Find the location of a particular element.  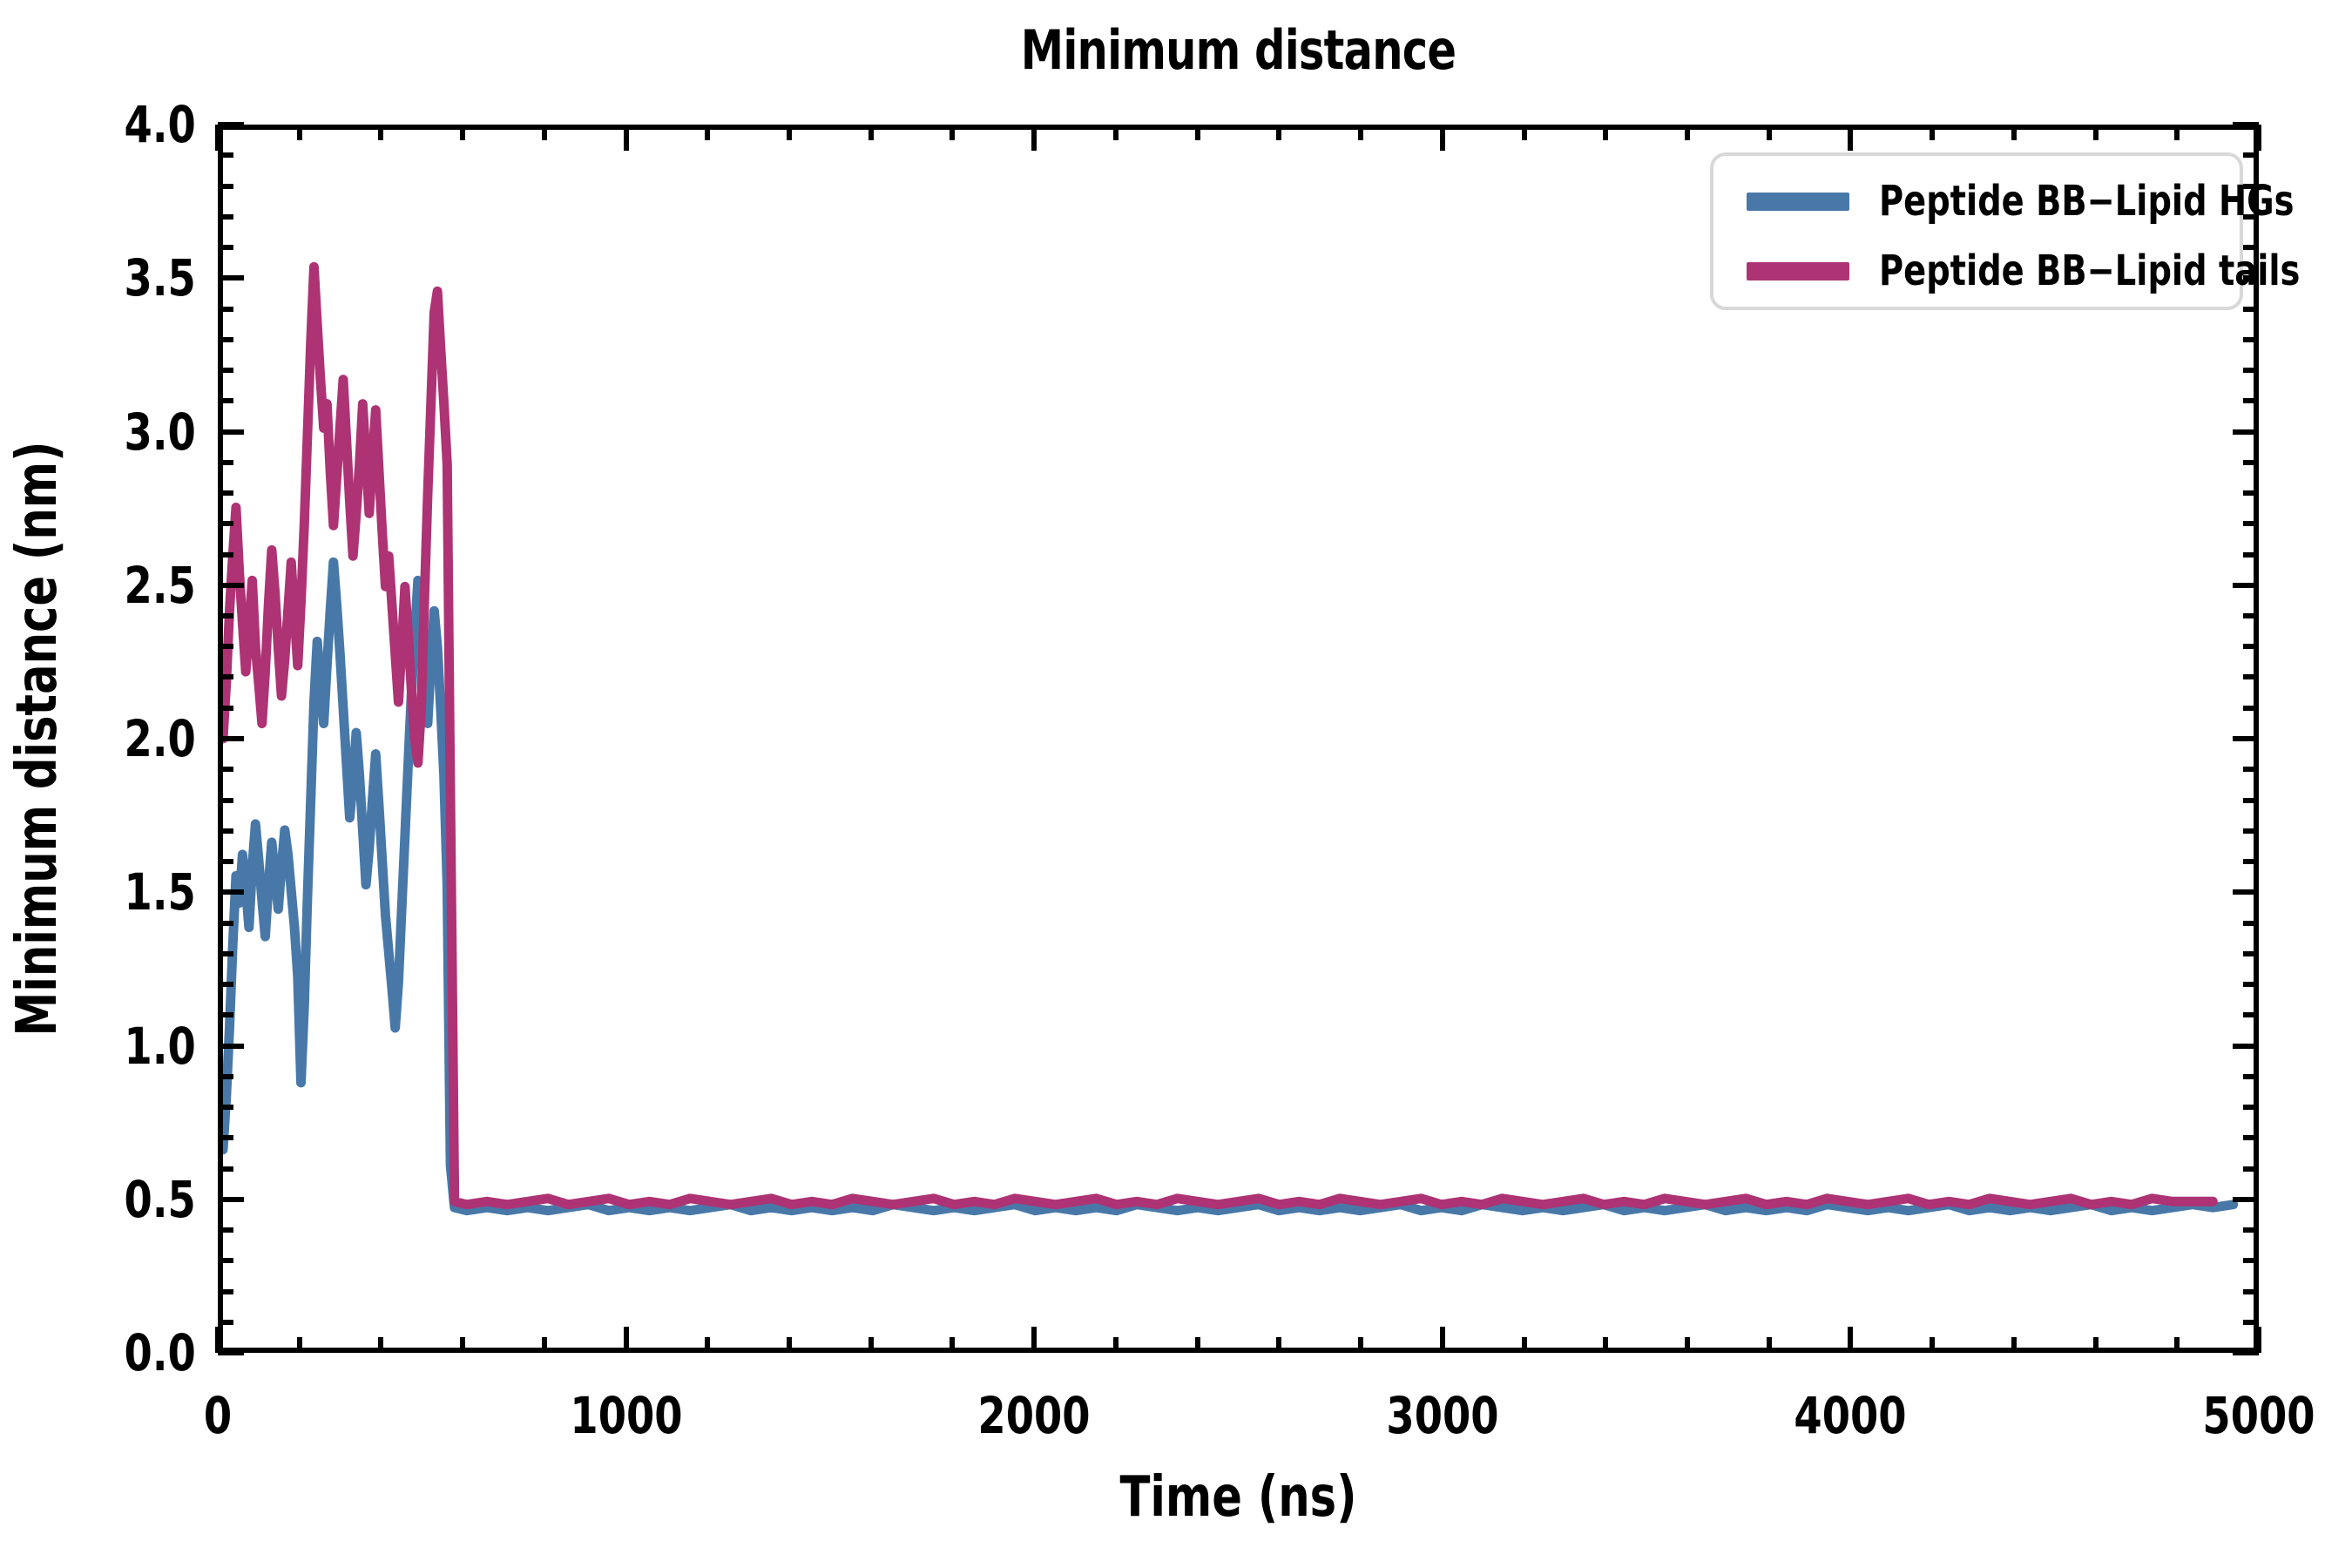

x-tick-label: 4000 is located at coordinates (1850, 1415).